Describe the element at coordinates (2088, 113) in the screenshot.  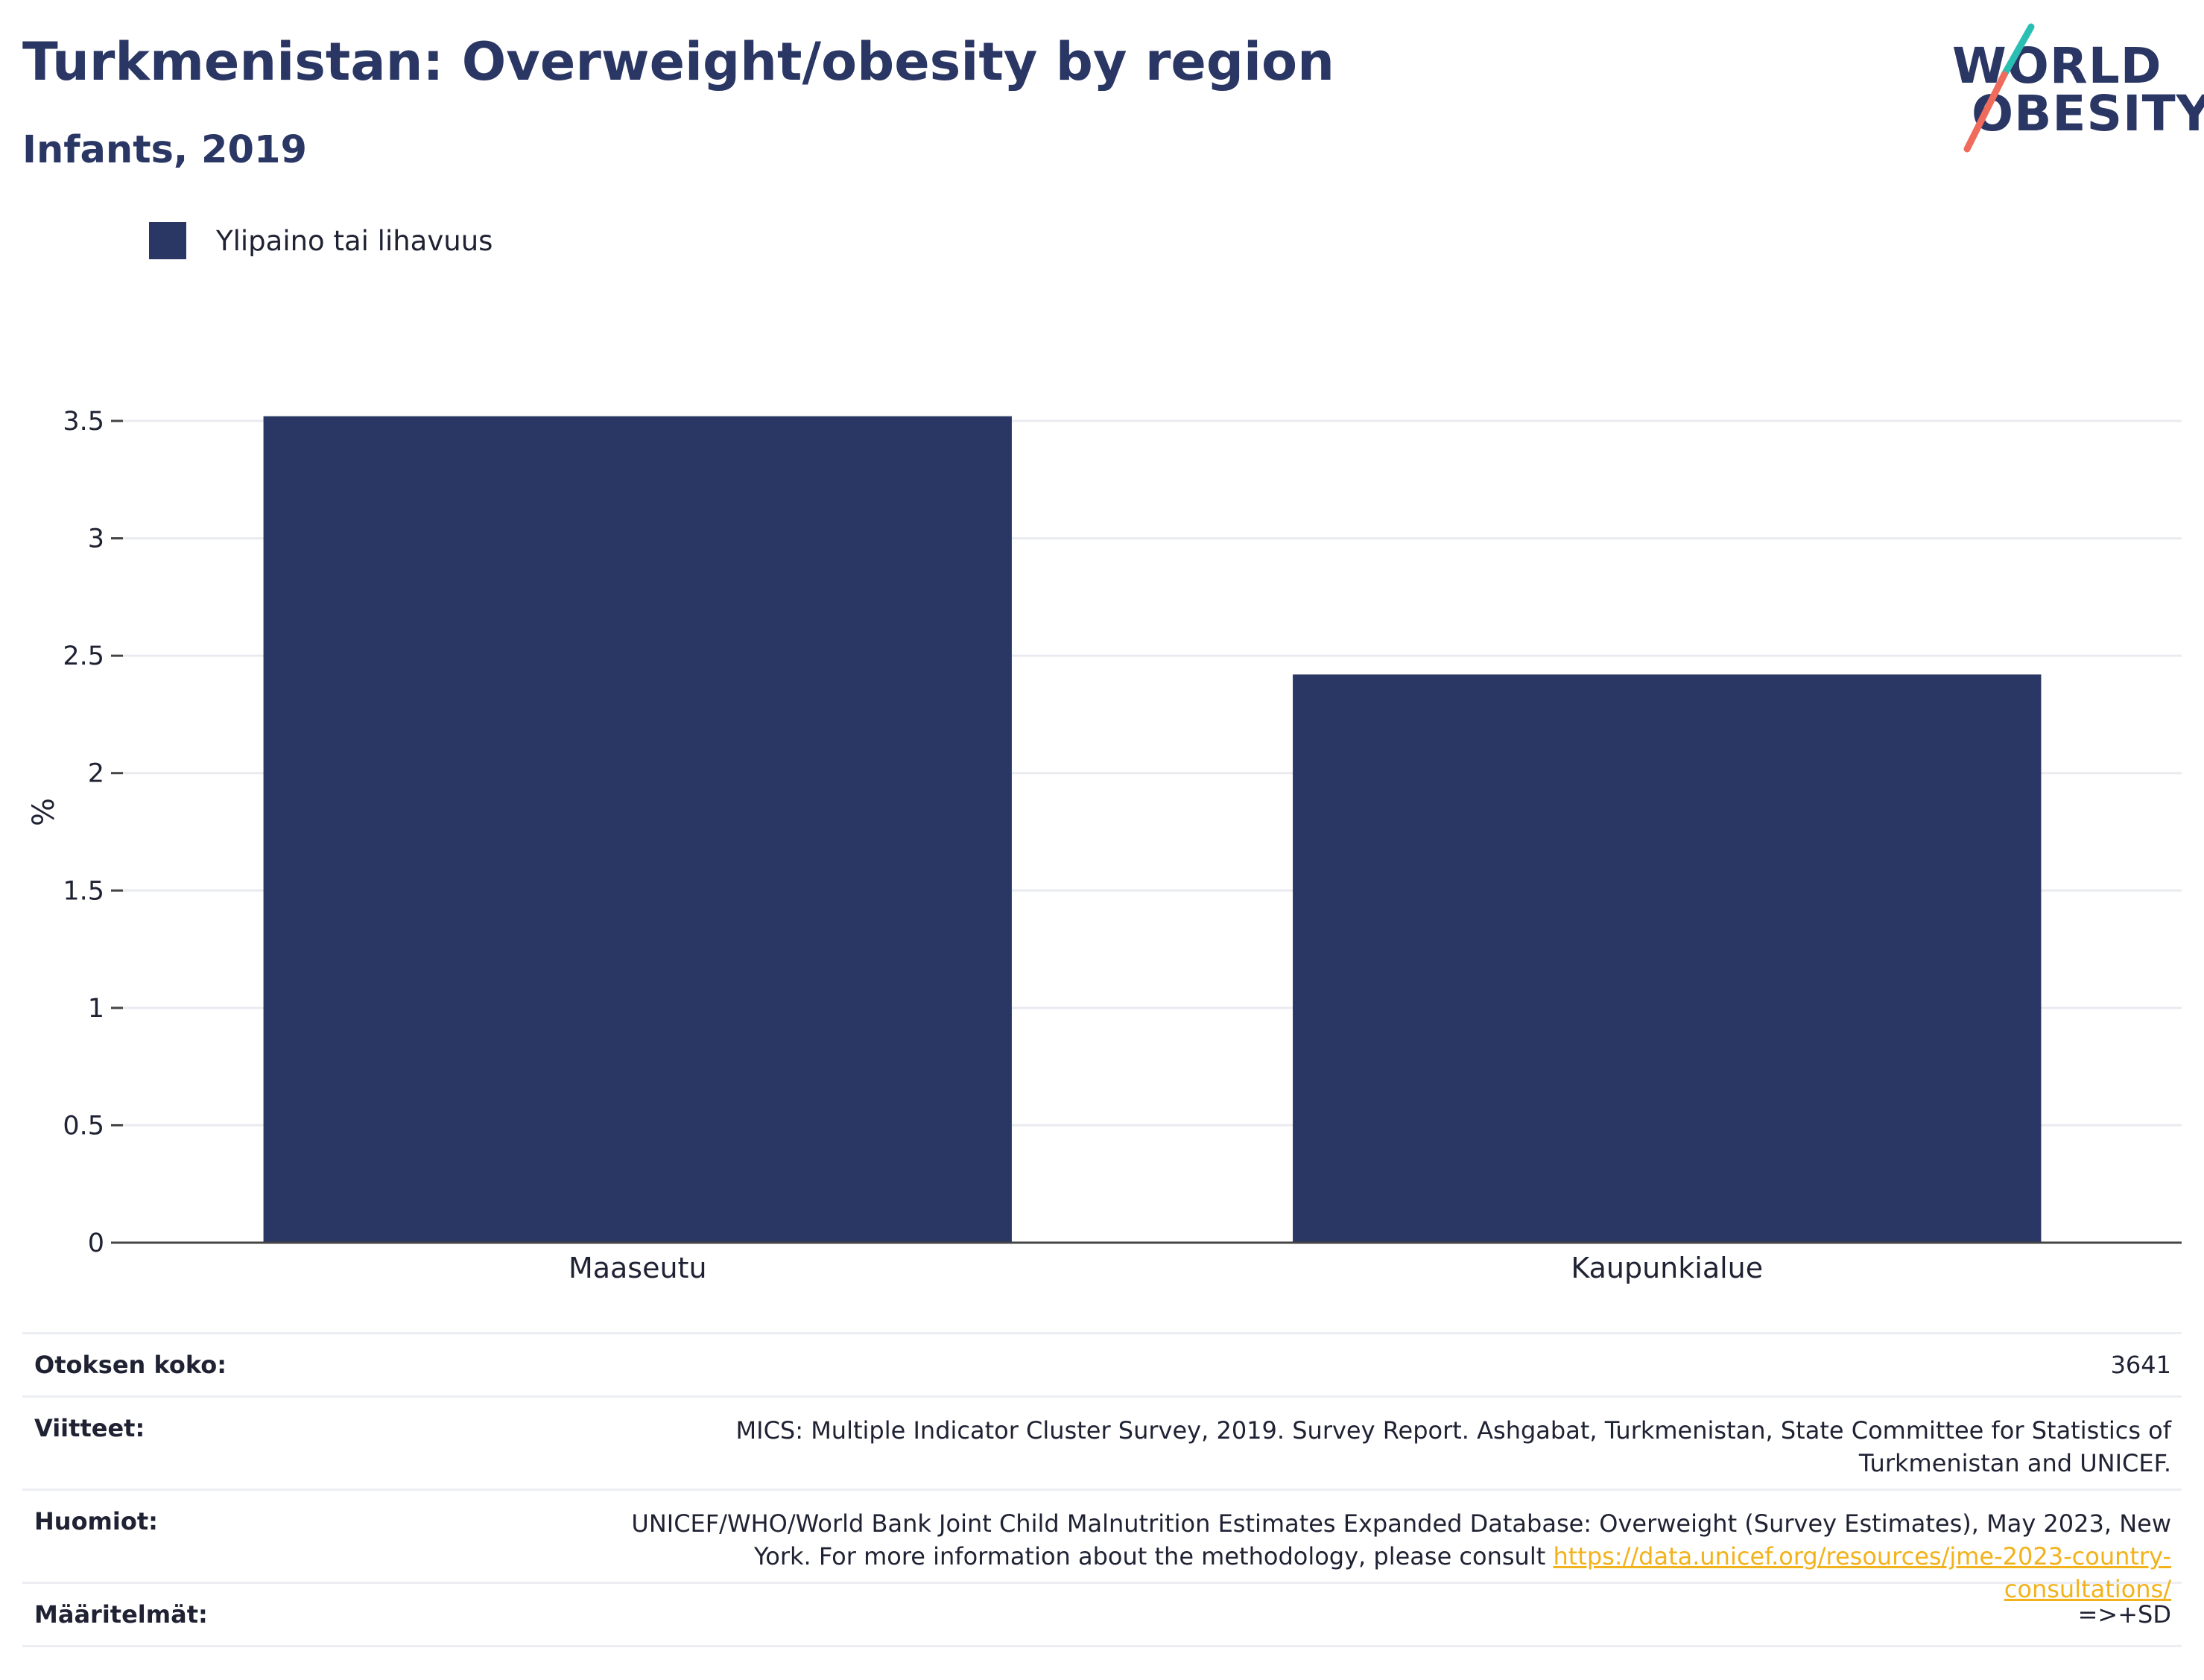
I see `logo-line-obesity: OBESITY` at that location.